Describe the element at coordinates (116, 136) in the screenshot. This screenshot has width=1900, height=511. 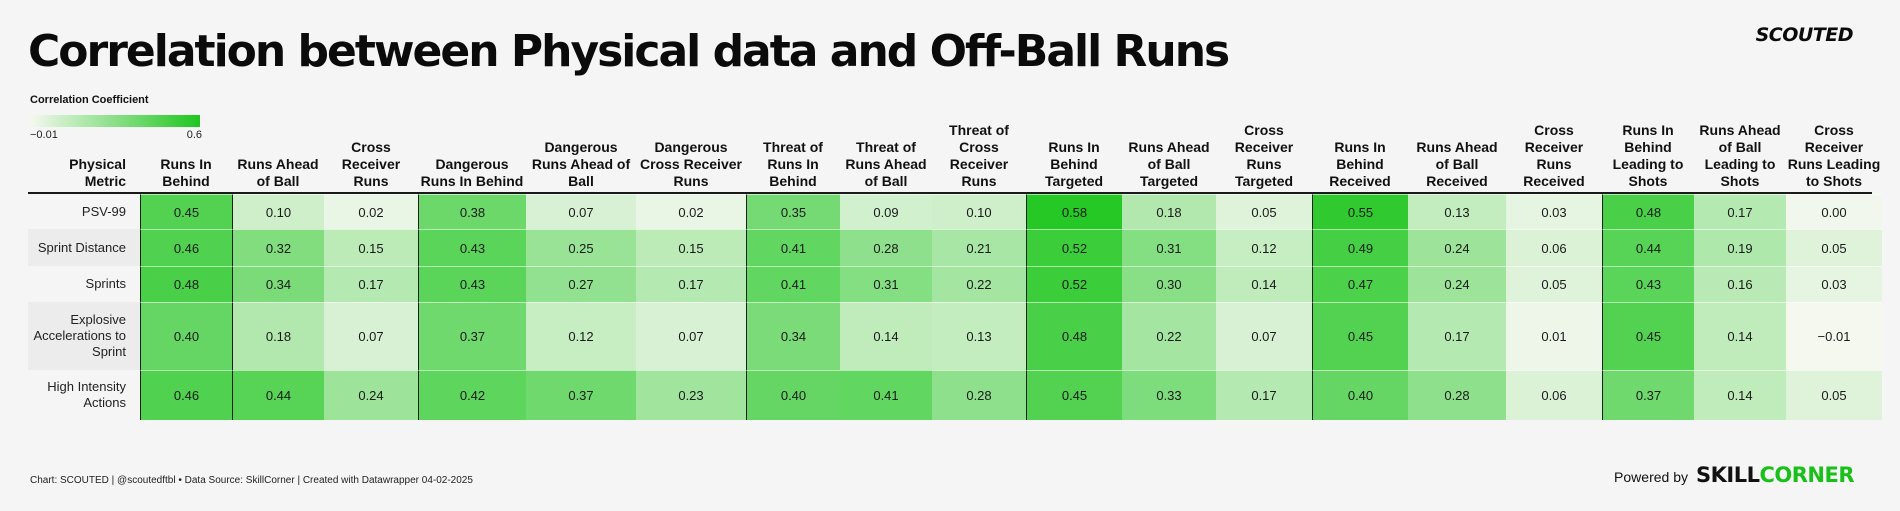
I see `legend-ticks: −0.01 0.6` at that location.